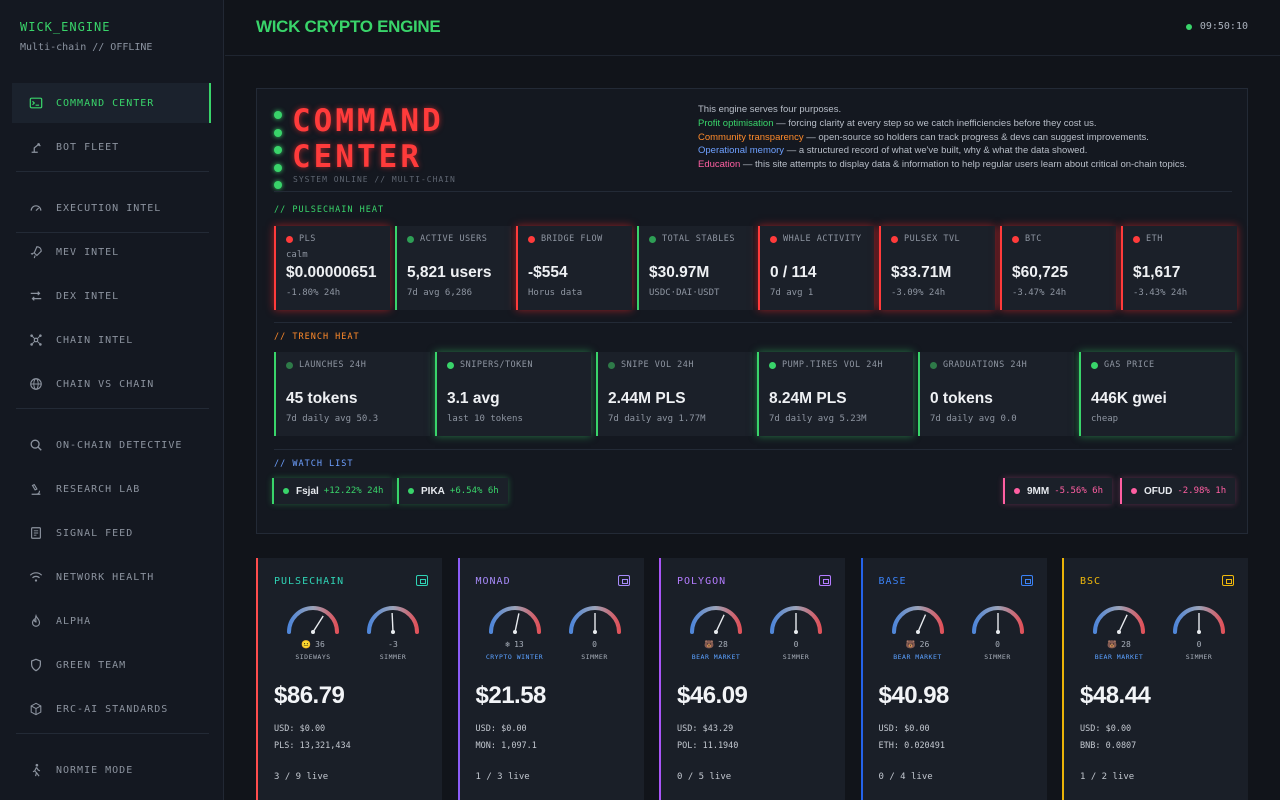  What do you see at coordinates (105, 577) in the screenshot?
I see `sidebar-item-label: NETWORK HEALTH` at bounding box center [105, 577].